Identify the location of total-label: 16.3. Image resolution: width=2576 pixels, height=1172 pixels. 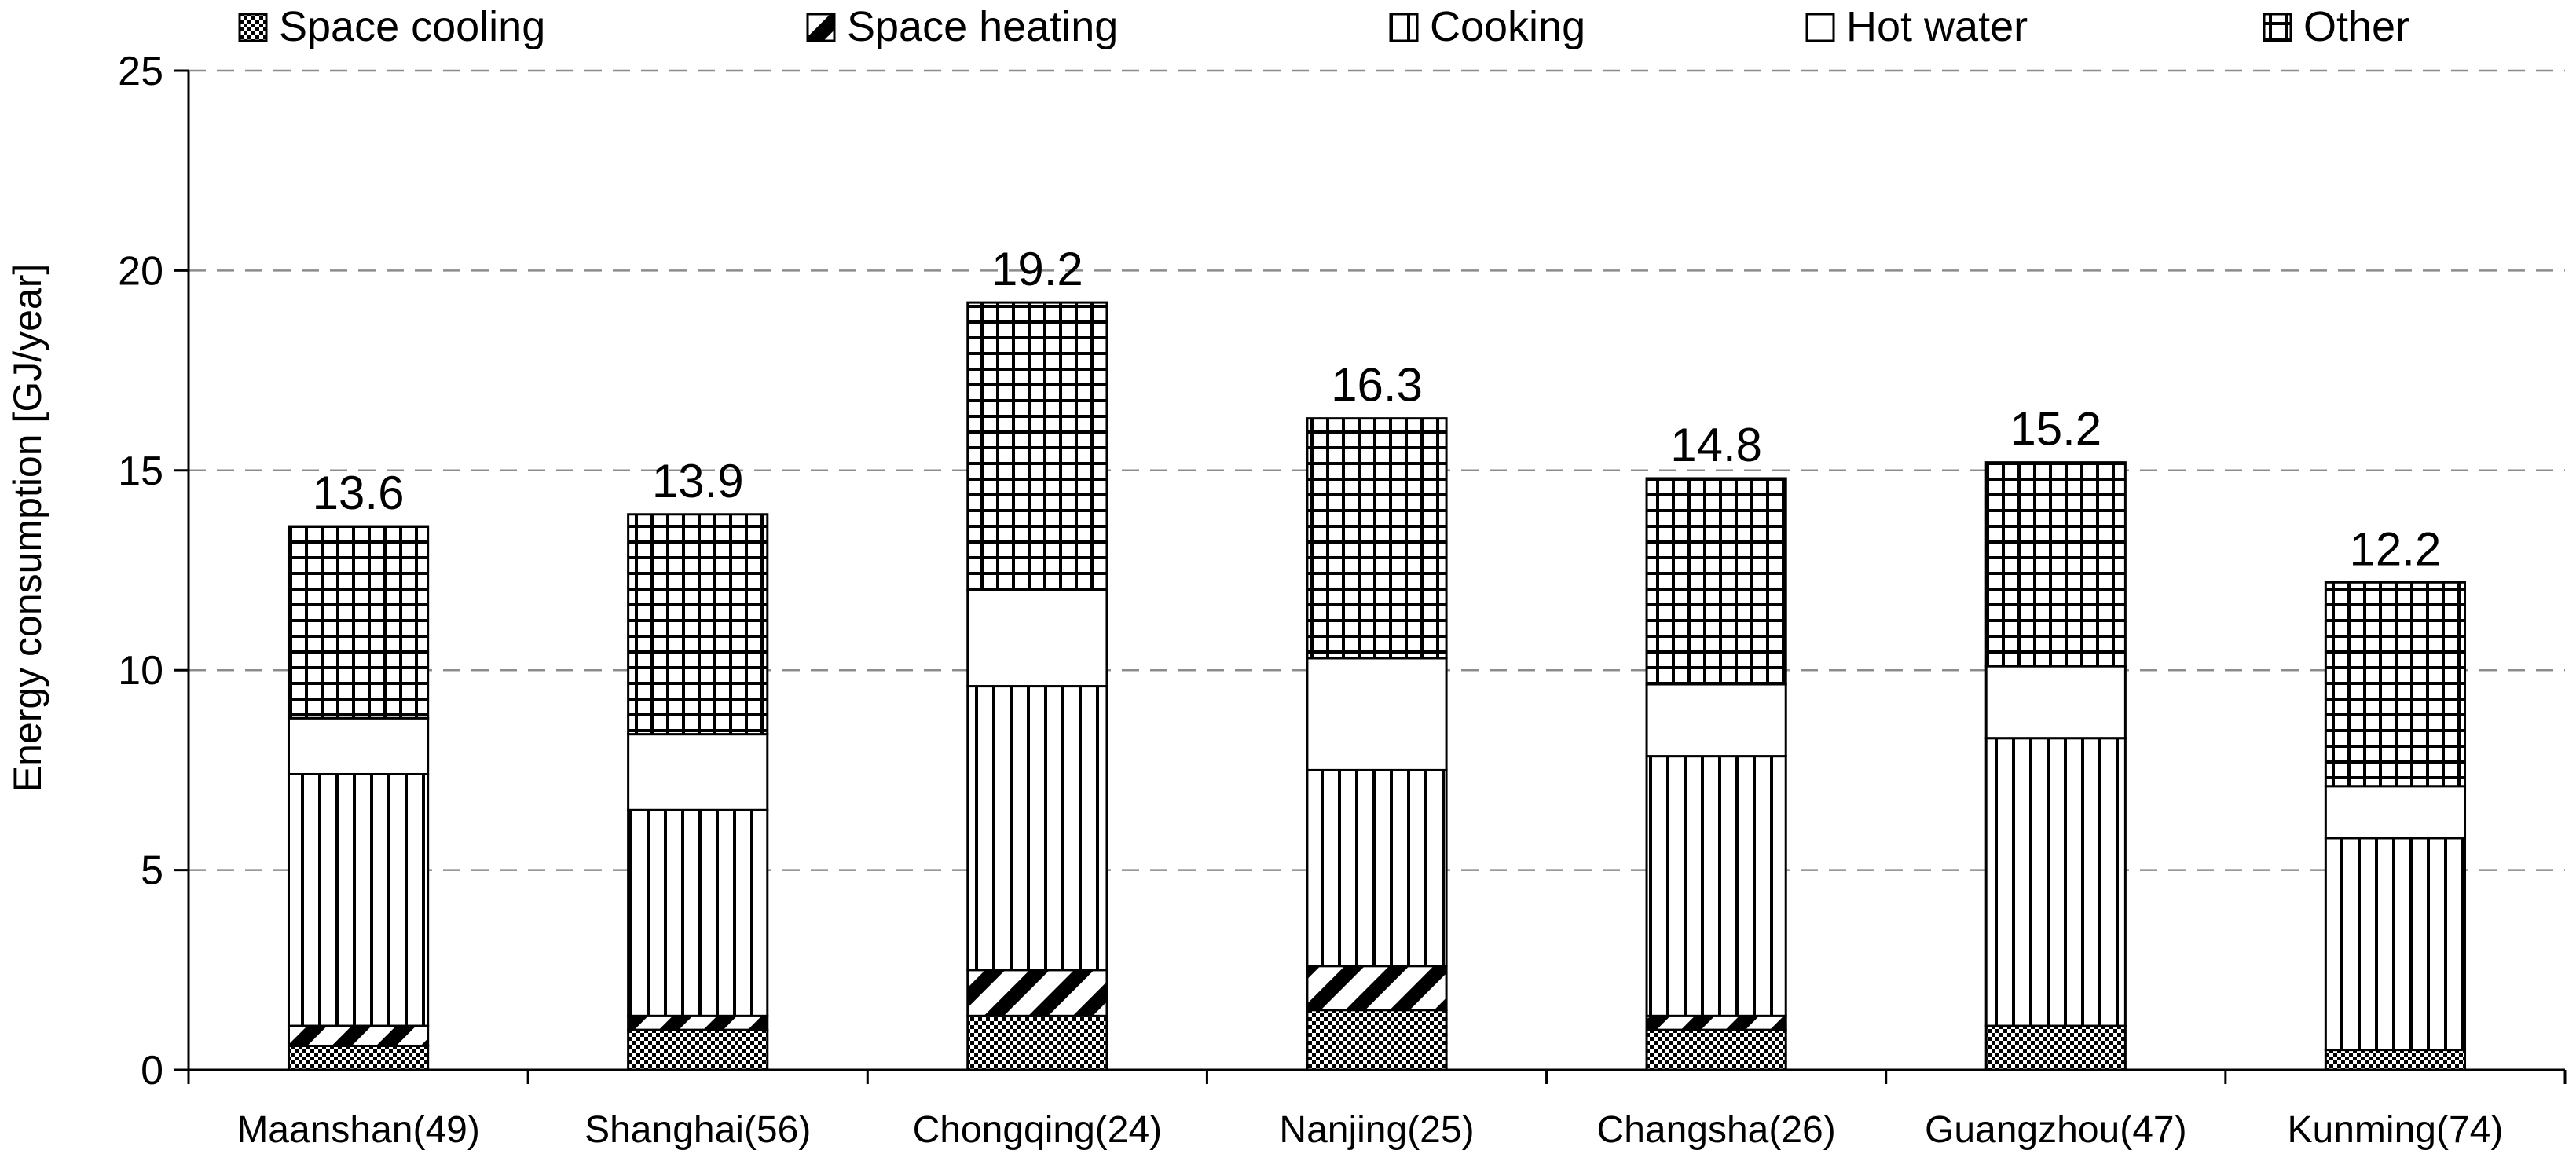
(1377, 385).